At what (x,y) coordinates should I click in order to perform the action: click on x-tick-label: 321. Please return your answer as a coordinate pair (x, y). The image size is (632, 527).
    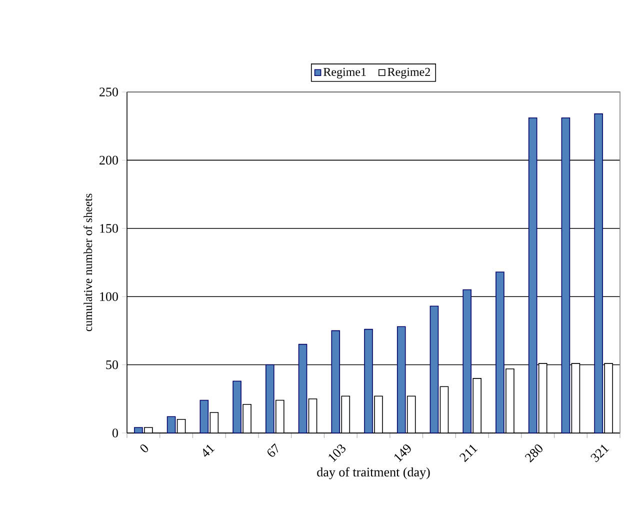
    Looking at the image, I should click on (600, 453).